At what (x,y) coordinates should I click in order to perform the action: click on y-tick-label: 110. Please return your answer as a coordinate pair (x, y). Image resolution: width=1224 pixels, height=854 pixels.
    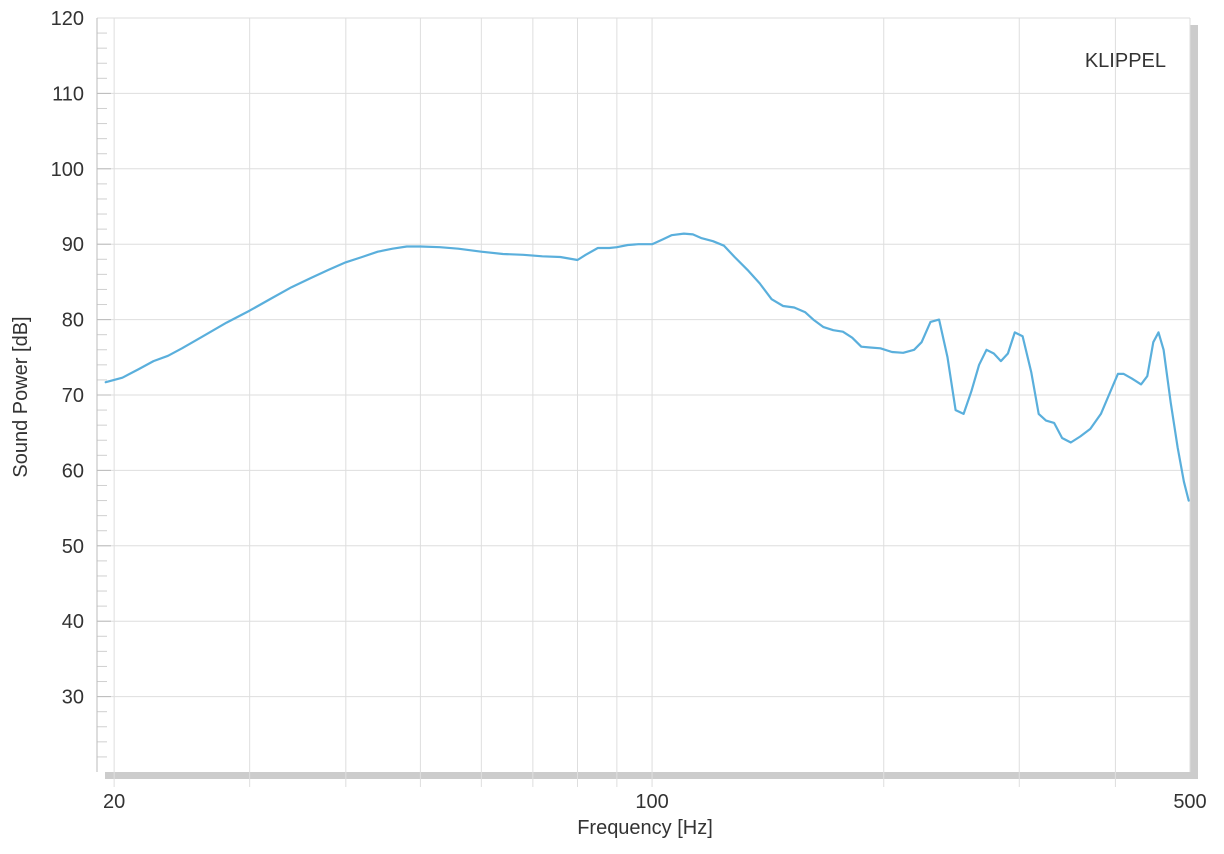
    Looking at the image, I should click on (68, 94).